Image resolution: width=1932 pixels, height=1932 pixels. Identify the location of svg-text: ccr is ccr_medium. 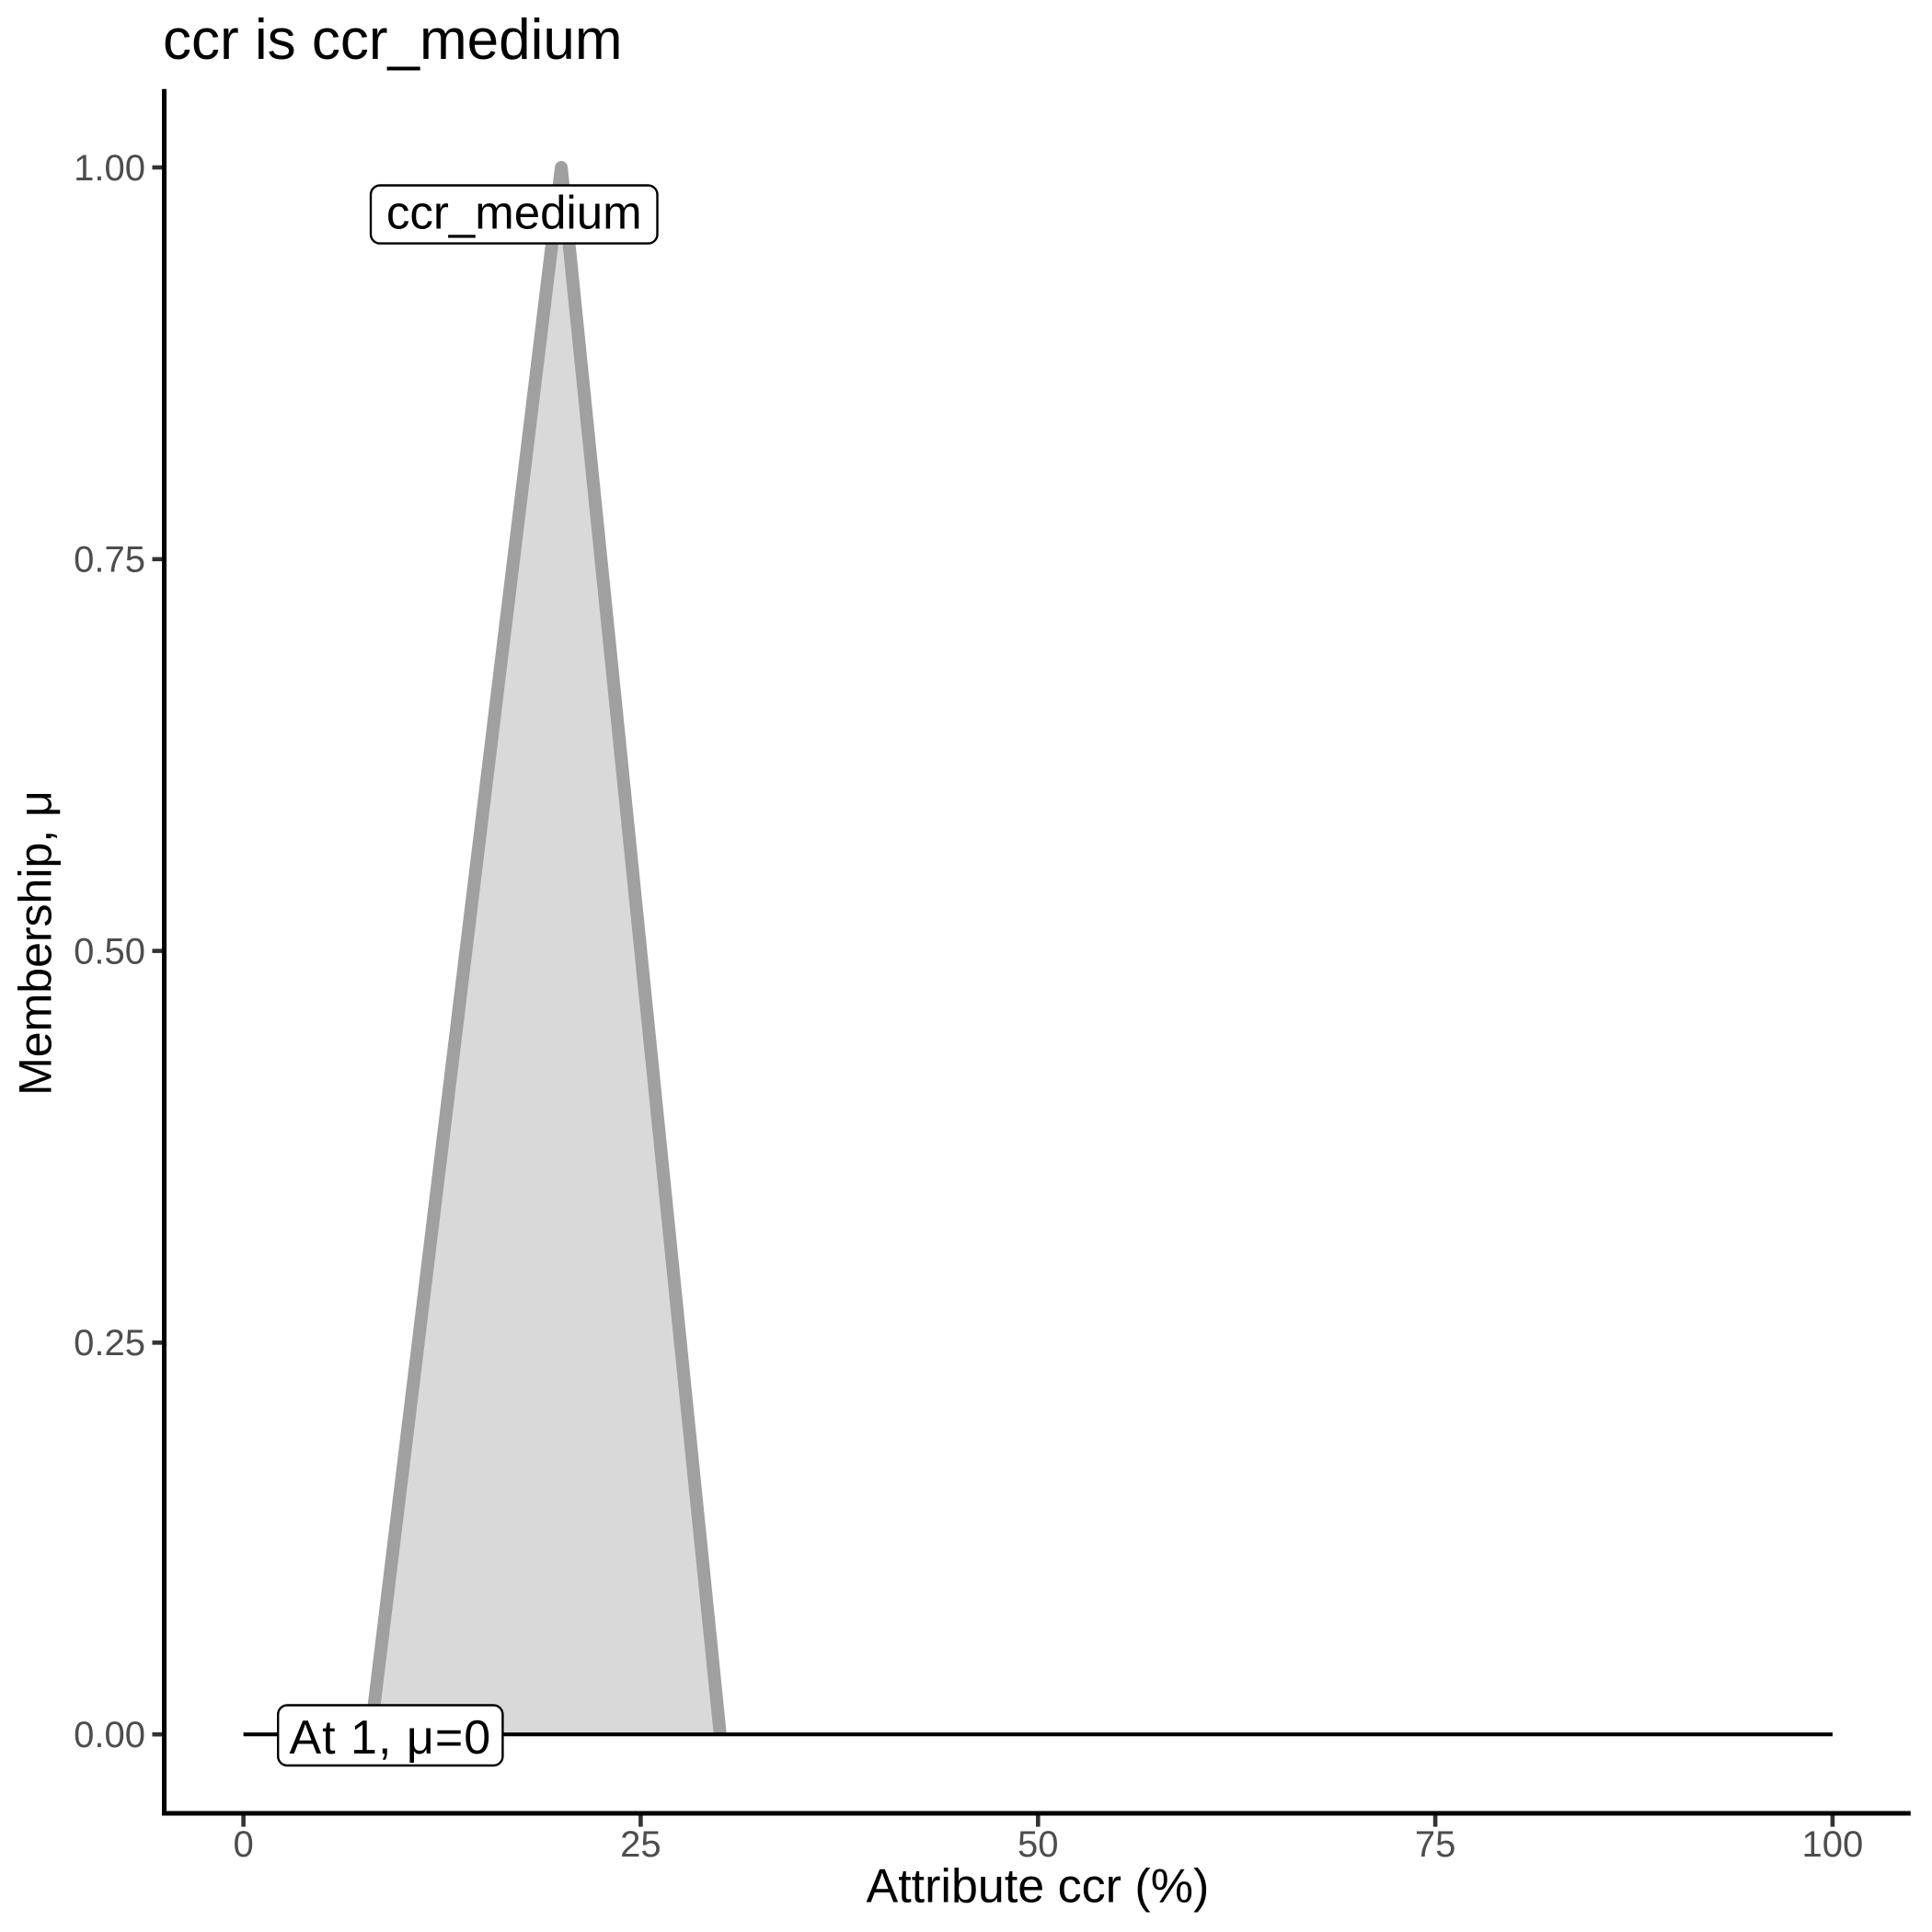
(393, 40).